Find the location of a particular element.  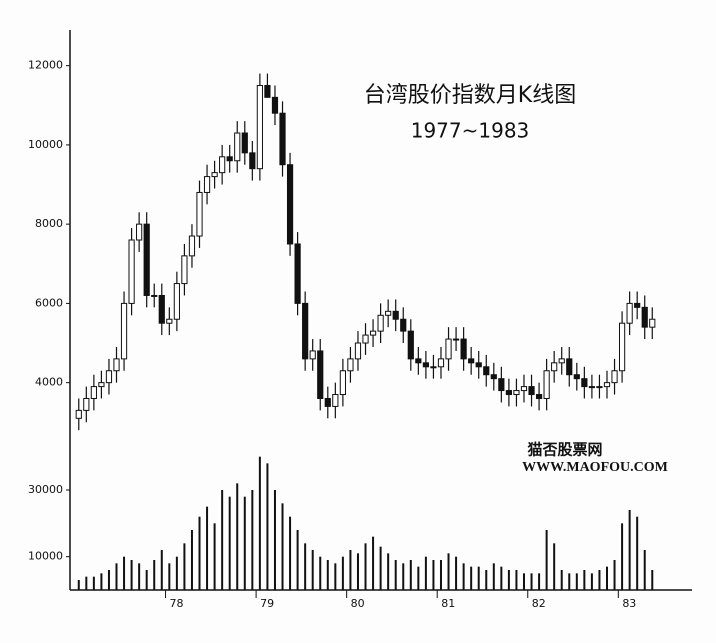

chart-title: 台湾股价指数月K线图 is located at coordinates (470, 95).